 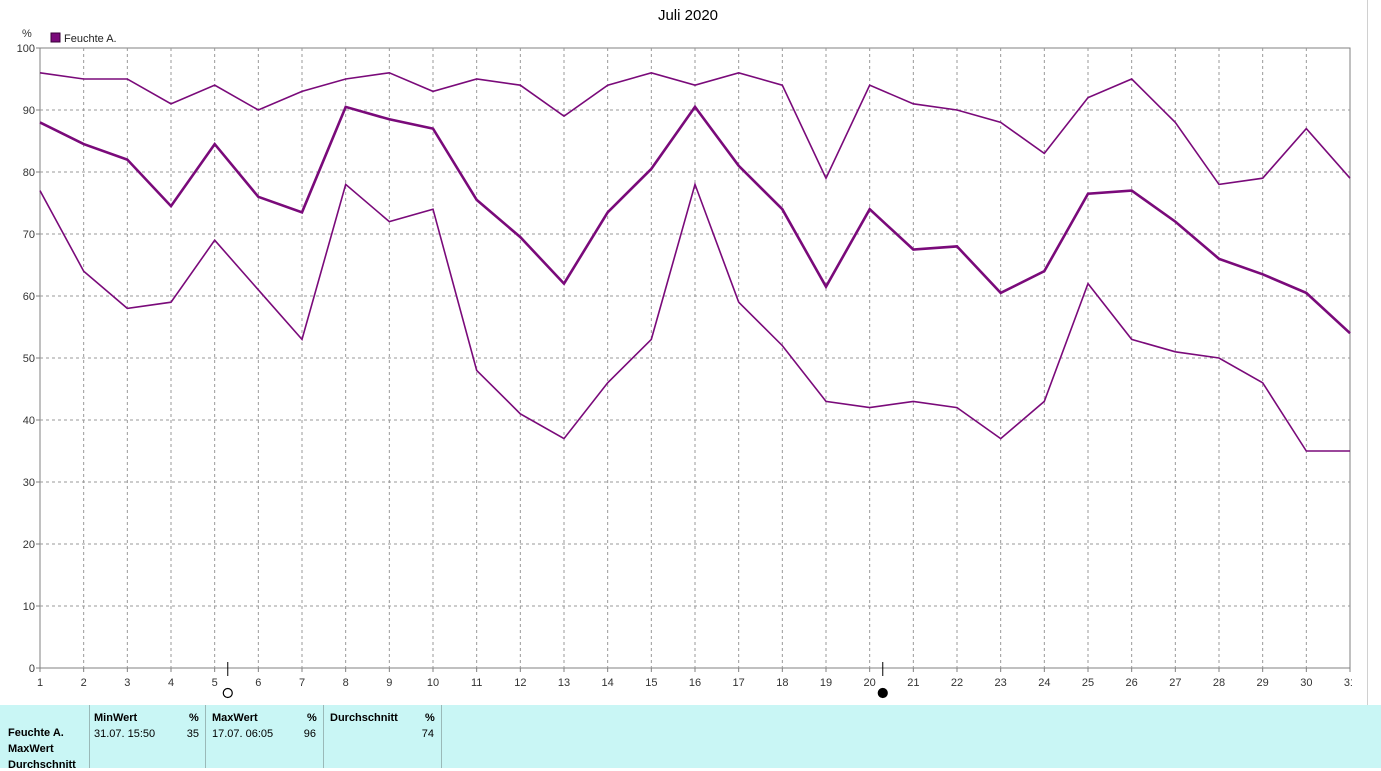 I want to click on chart-title: Juli 2020, so click(x=688, y=15).